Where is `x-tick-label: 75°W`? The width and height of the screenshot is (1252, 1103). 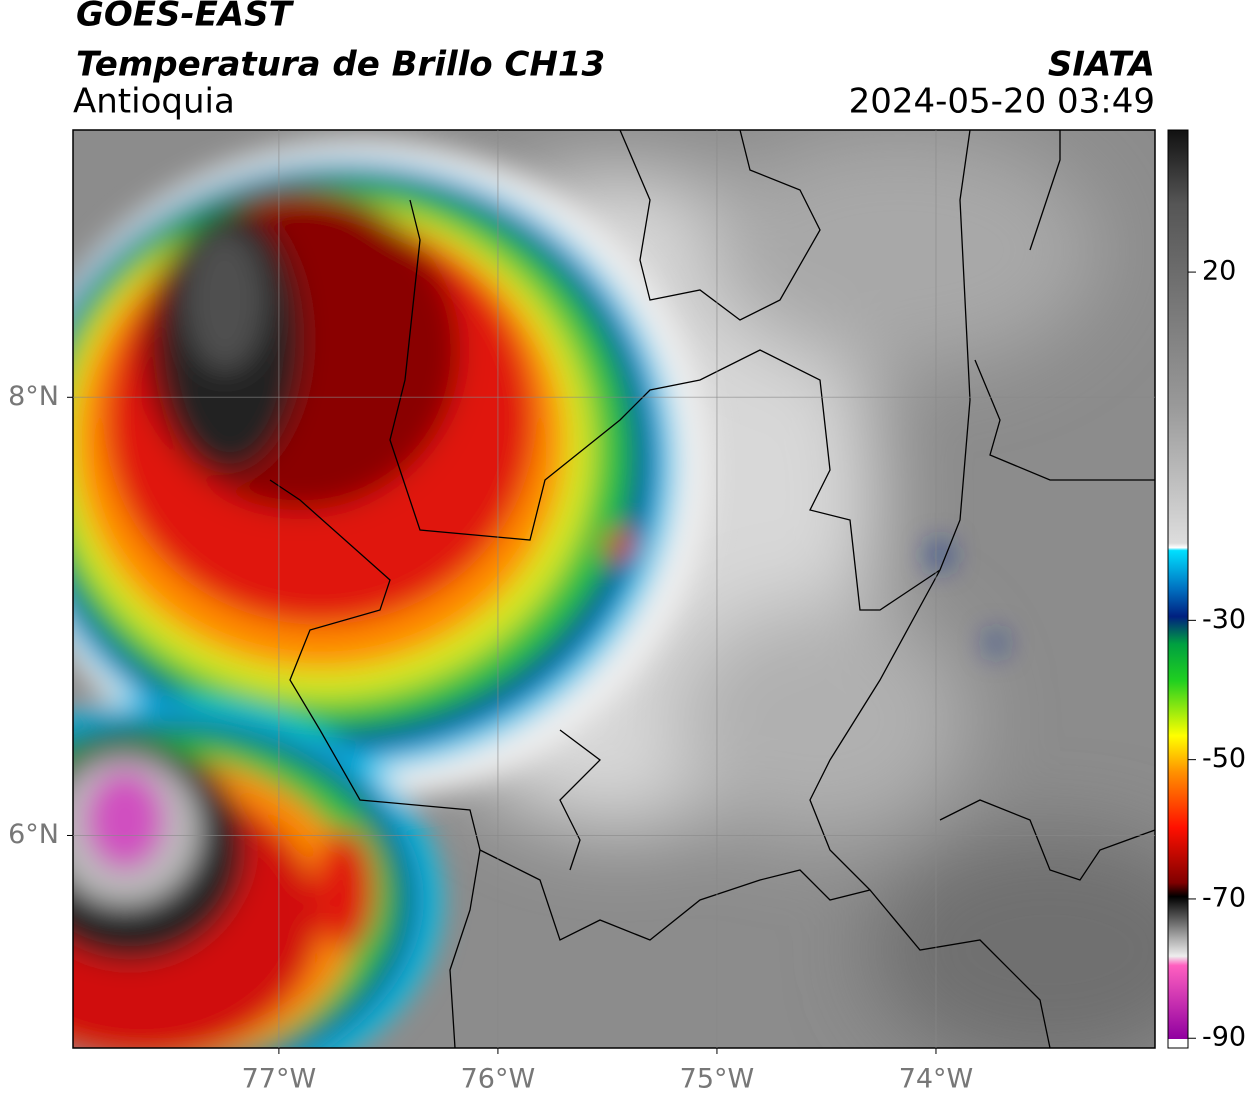 x-tick-label: 75°W is located at coordinates (717, 1079).